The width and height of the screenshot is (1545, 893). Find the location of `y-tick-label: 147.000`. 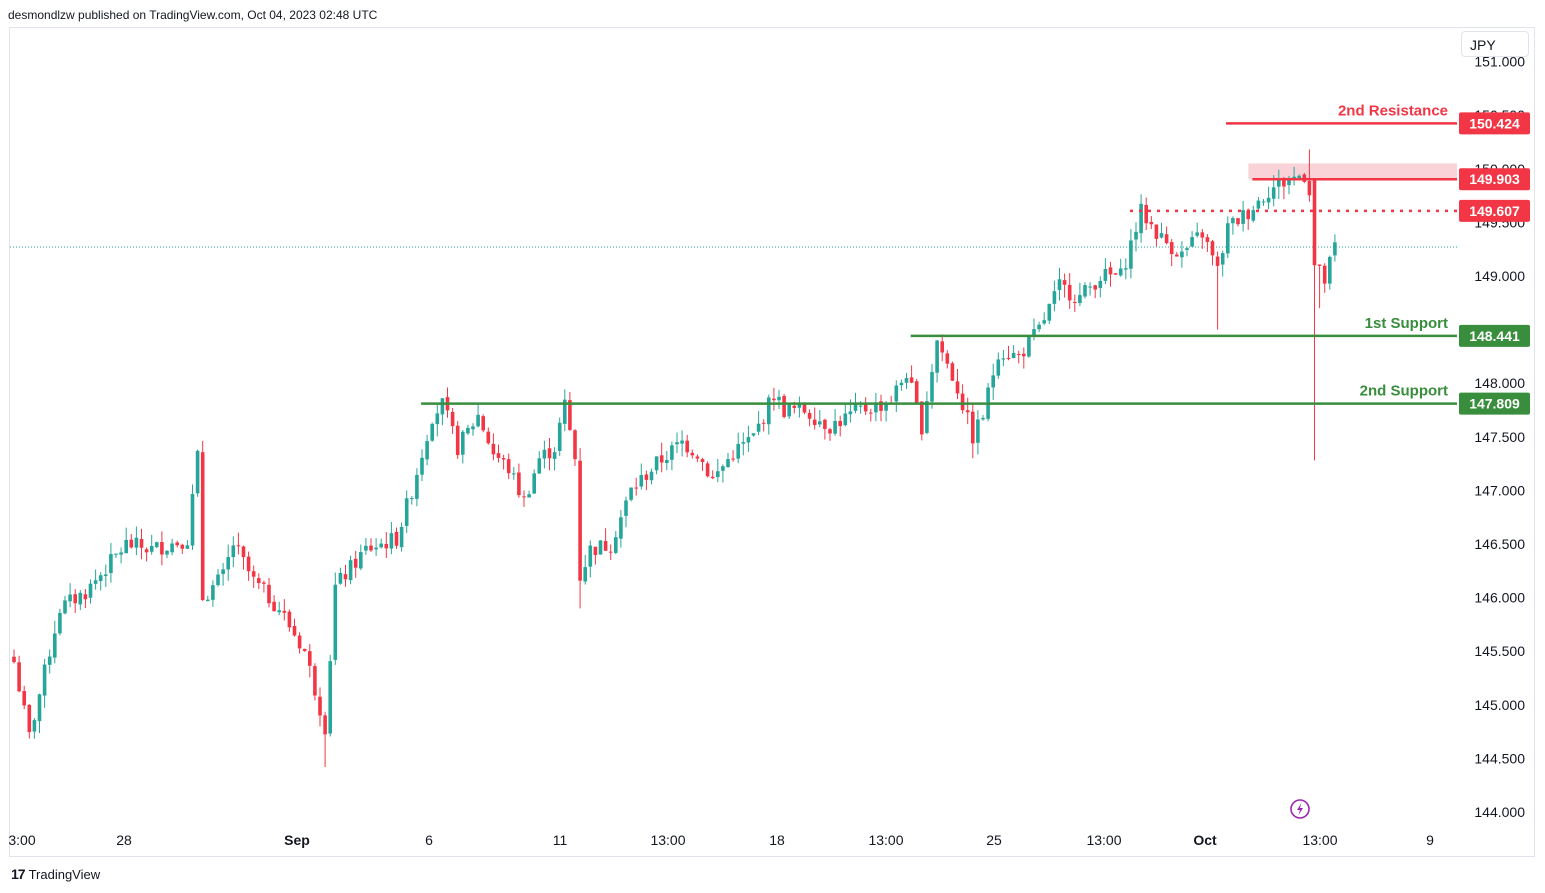

y-tick-label: 147.000 is located at coordinates (1499, 490).